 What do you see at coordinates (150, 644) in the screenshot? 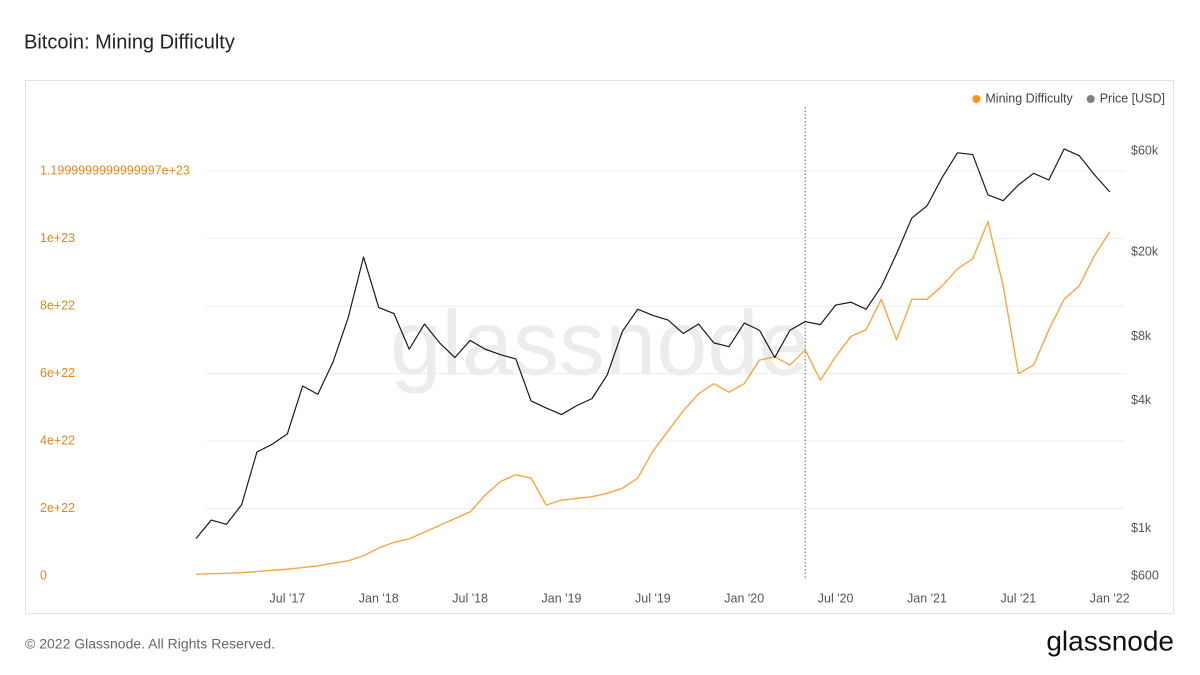
I see `footer: © 2022 Glassnode. All Rights Reserved.` at bounding box center [150, 644].